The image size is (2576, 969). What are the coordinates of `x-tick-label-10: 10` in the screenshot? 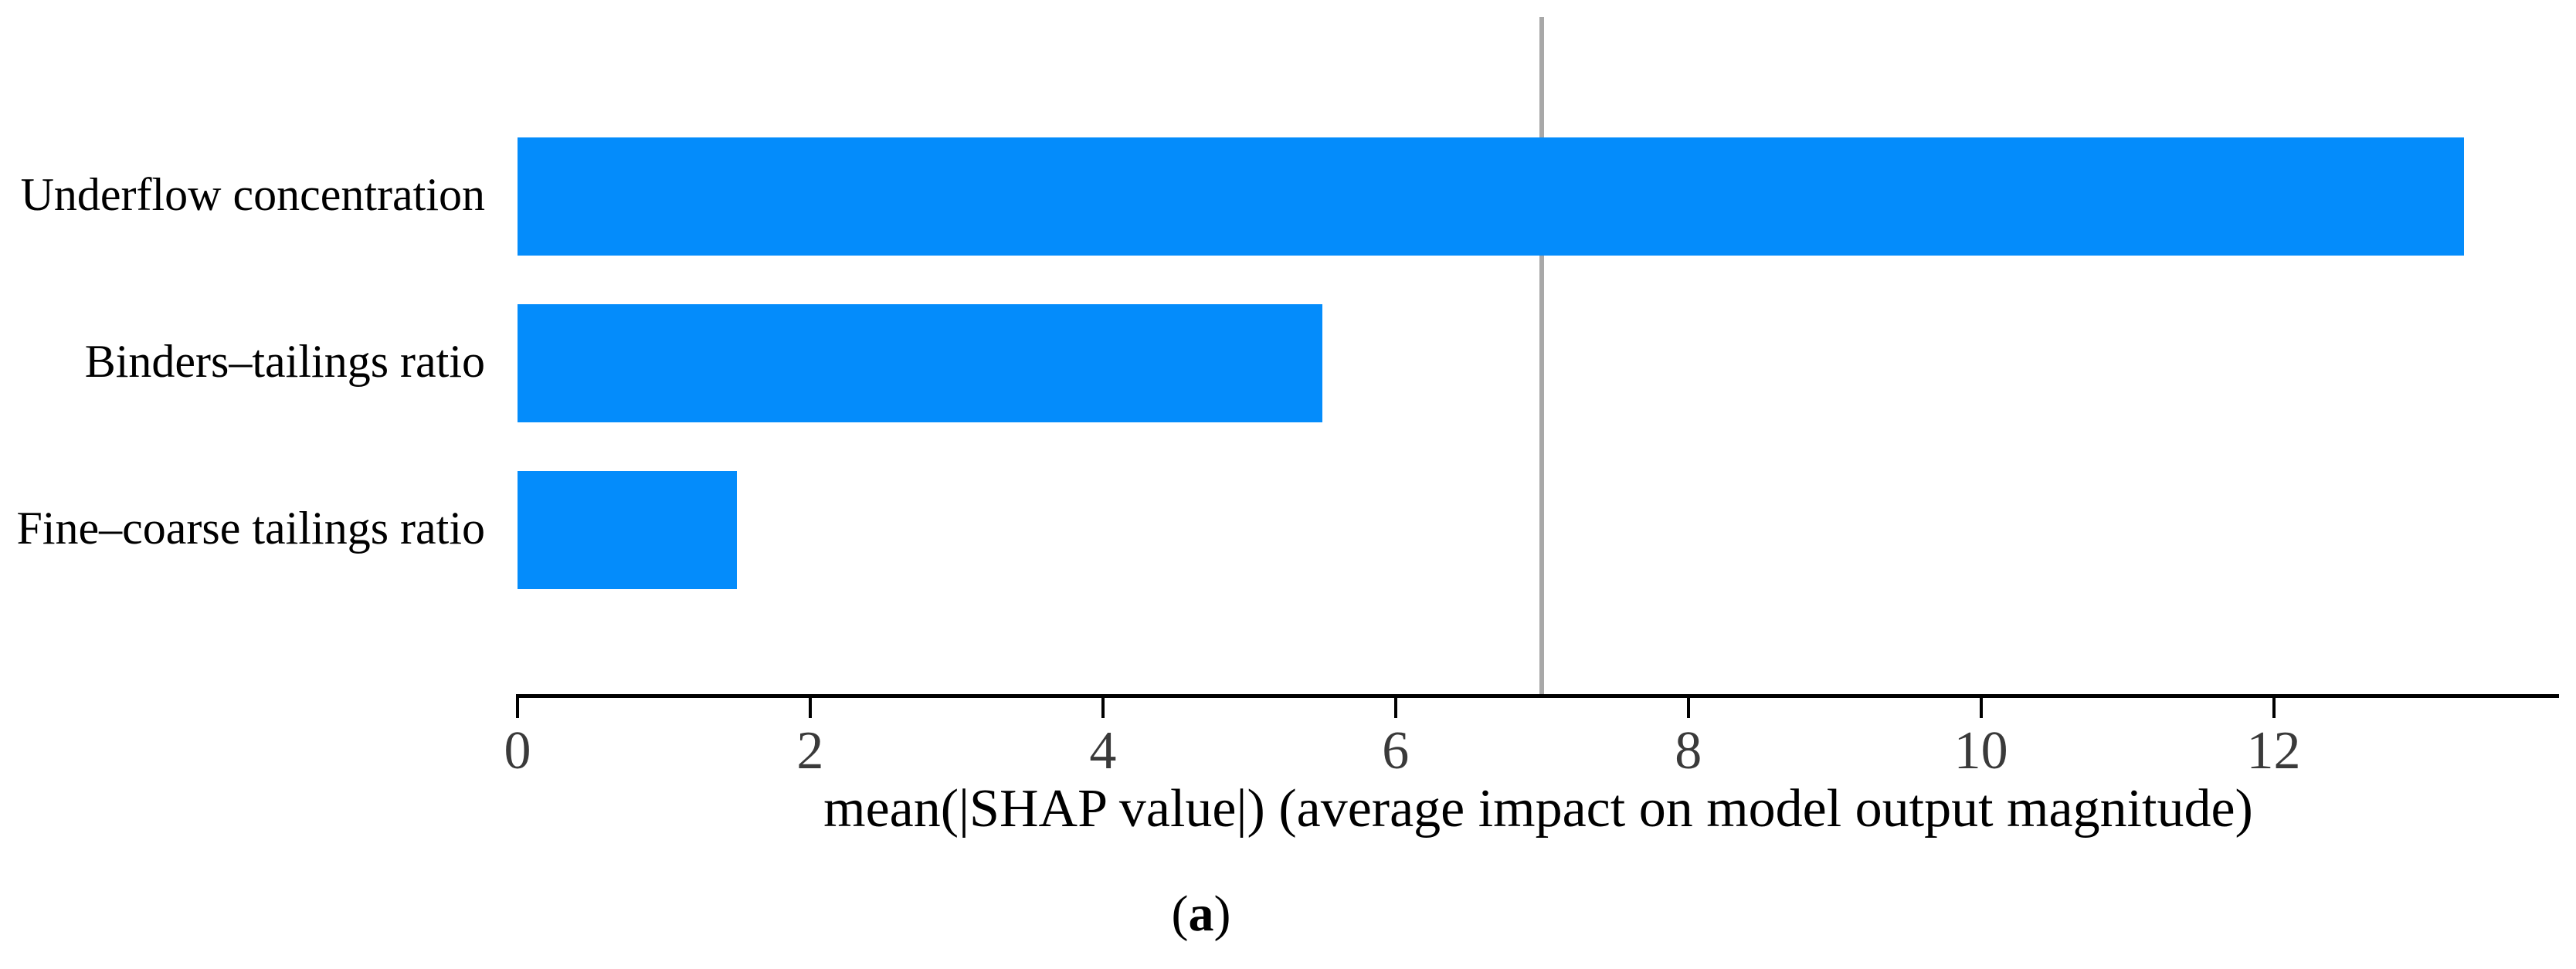 It's located at (1981, 751).